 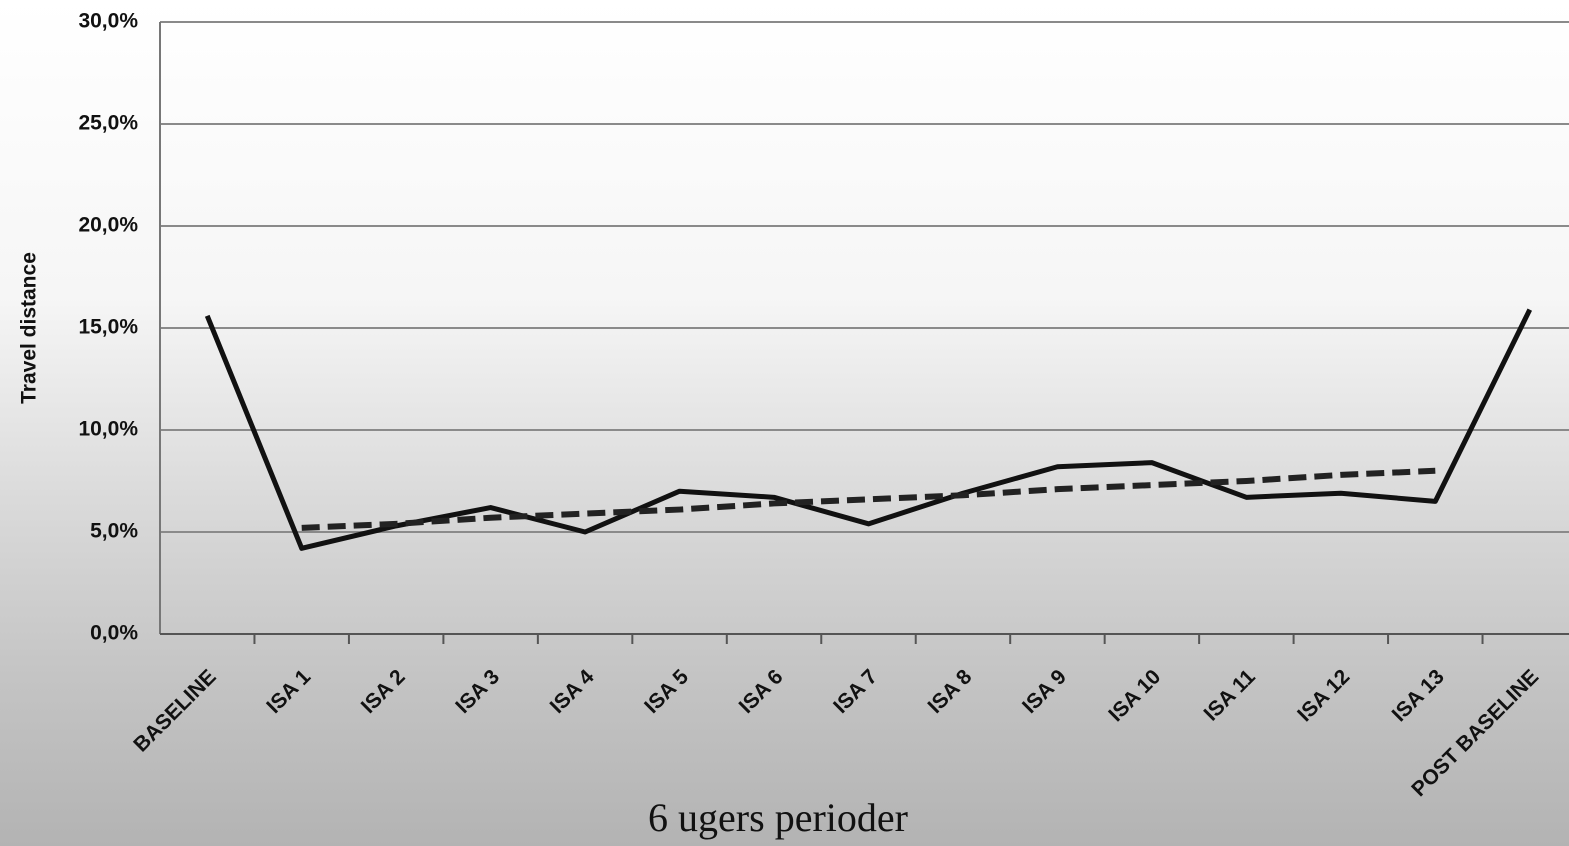 I want to click on y-tick-label: 30,0%, so click(x=108, y=21).